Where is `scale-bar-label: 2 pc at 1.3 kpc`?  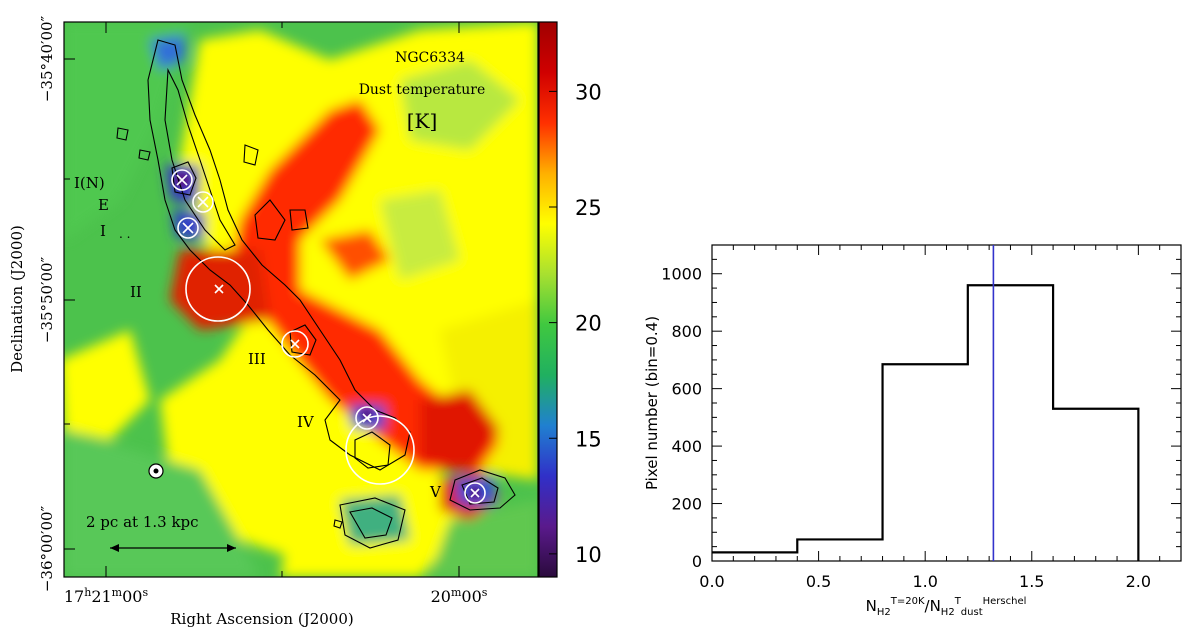
scale-bar-label: 2 pc at 1.3 kpc is located at coordinates (142, 522).